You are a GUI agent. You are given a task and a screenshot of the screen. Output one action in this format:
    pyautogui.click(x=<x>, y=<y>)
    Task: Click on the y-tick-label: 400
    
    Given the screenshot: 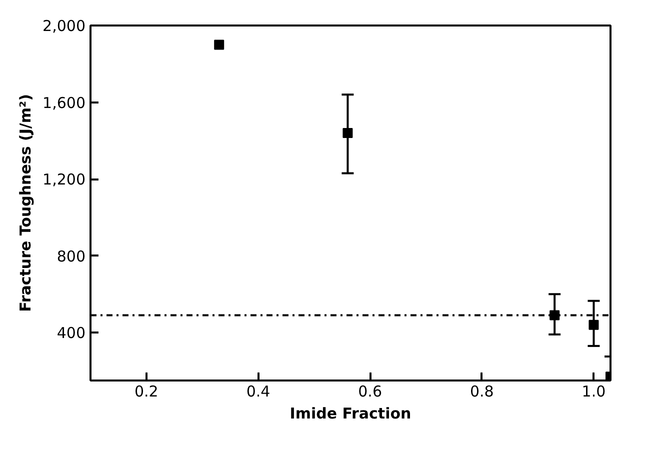 What is the action you would take?
    pyautogui.click(x=71, y=333)
    